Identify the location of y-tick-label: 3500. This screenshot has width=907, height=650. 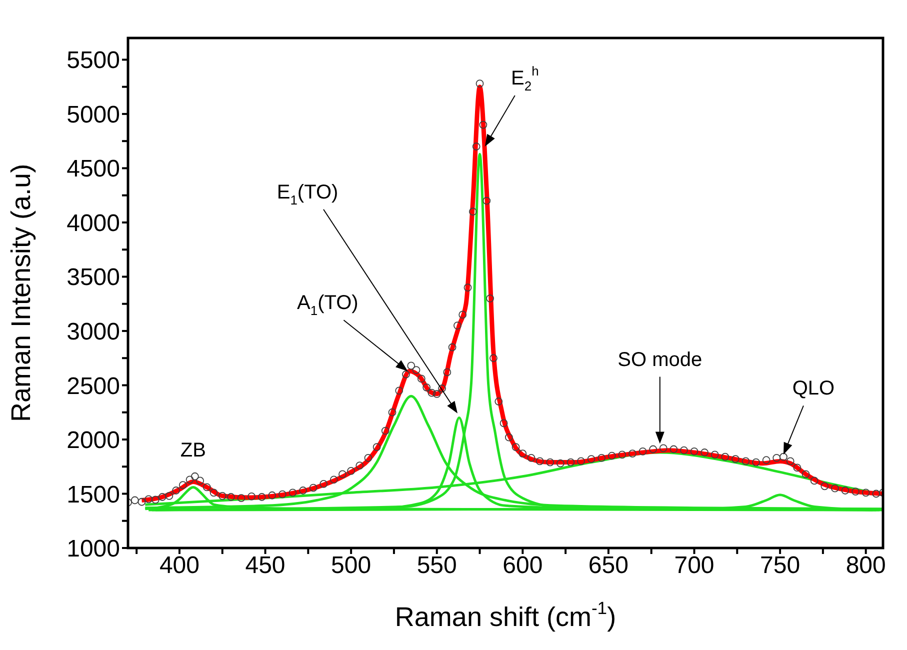
(93, 278).